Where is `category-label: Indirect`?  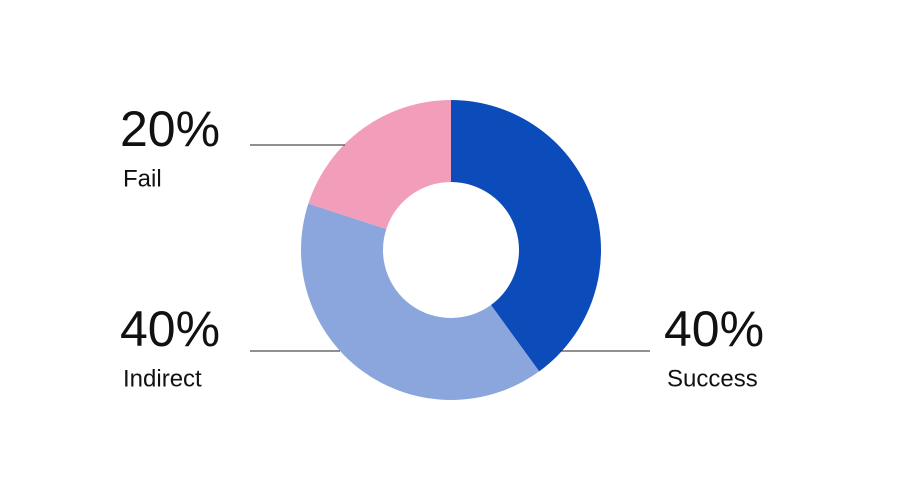
category-label: Indirect is located at coordinates (162, 378).